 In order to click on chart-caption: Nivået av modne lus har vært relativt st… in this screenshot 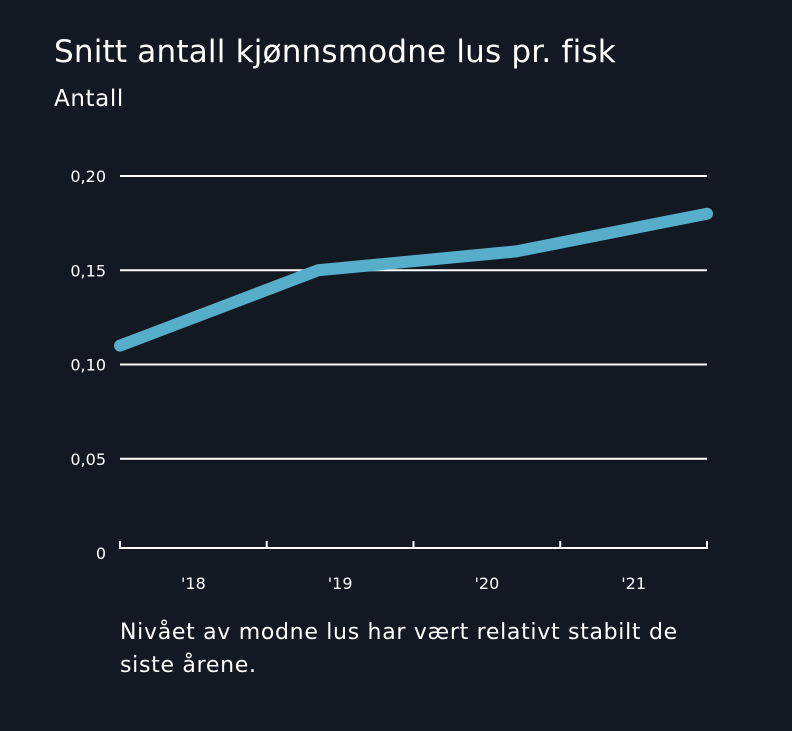, I will do `click(399, 649)`.